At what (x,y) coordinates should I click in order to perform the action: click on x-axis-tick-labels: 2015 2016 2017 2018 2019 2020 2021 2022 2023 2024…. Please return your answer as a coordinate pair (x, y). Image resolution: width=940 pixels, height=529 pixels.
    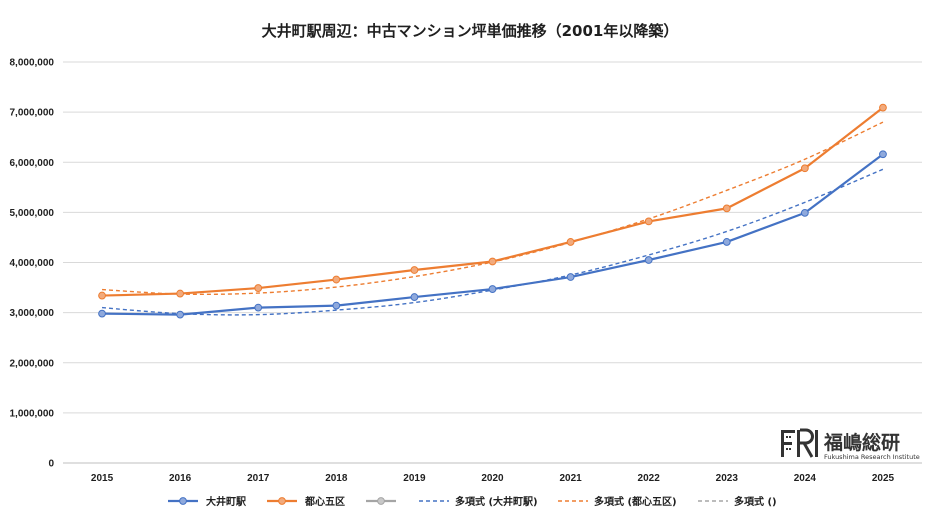
    Looking at the image, I should click on (493, 478).